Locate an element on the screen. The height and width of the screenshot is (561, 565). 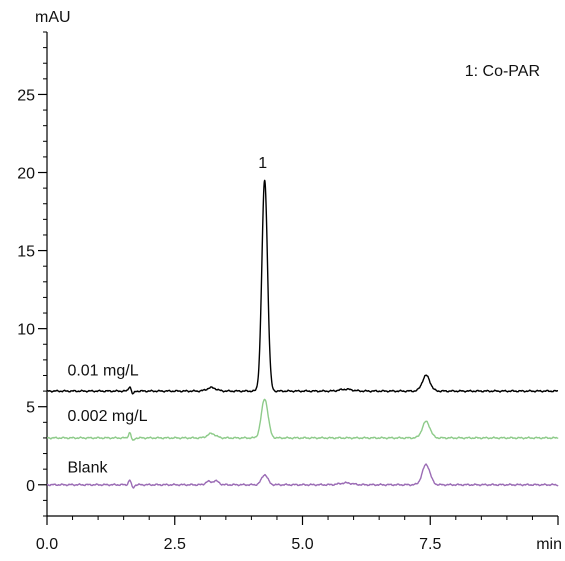
peak-label: 1 is located at coordinates (262, 163).